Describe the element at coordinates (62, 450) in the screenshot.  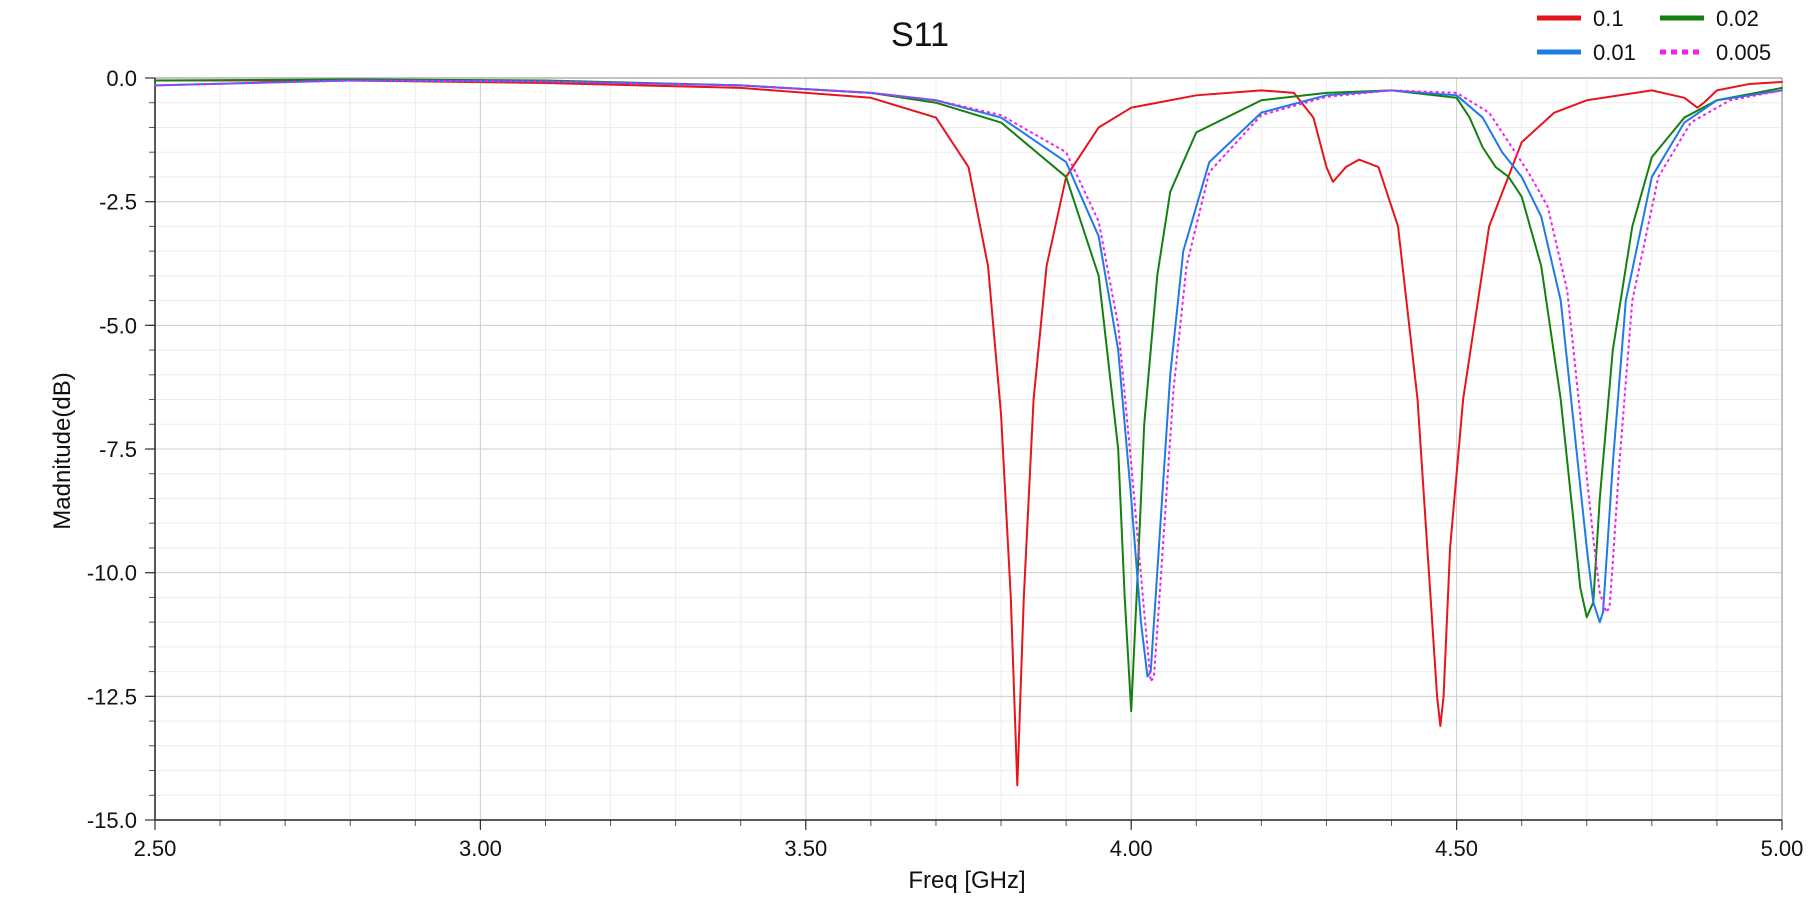
I see `y-axis-title: Madnitude(dB)` at that location.